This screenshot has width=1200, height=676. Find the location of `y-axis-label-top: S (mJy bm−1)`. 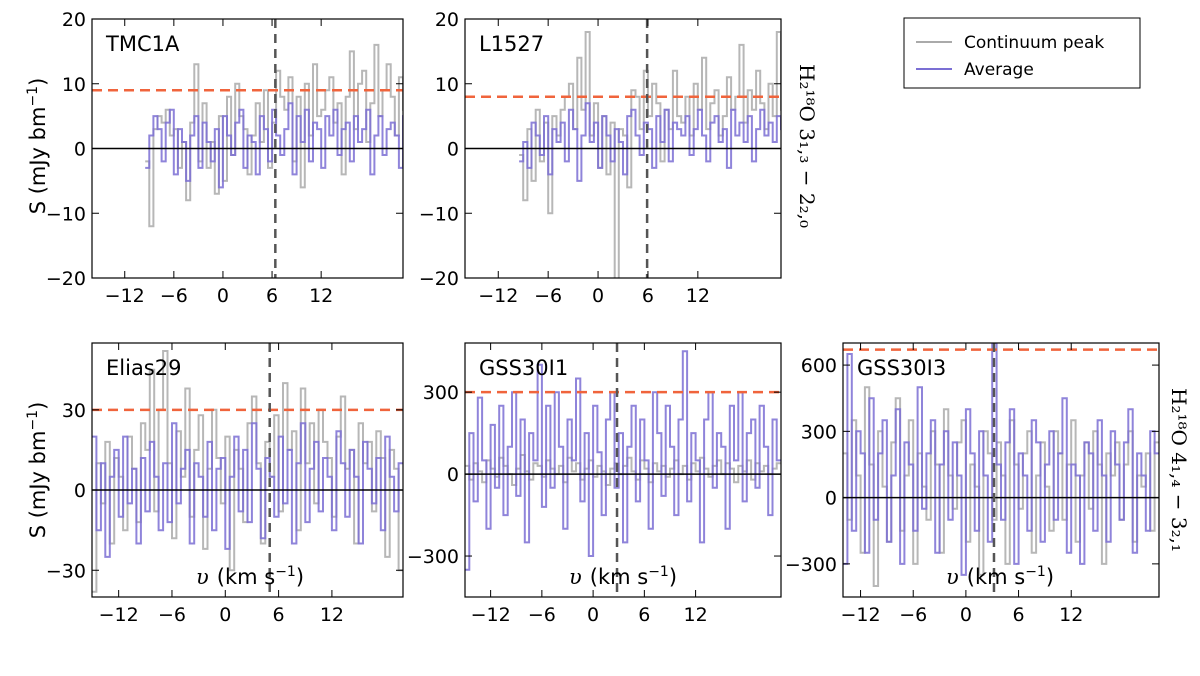

y-axis-label-top: S (mJy bm−1) is located at coordinates (37, 146).